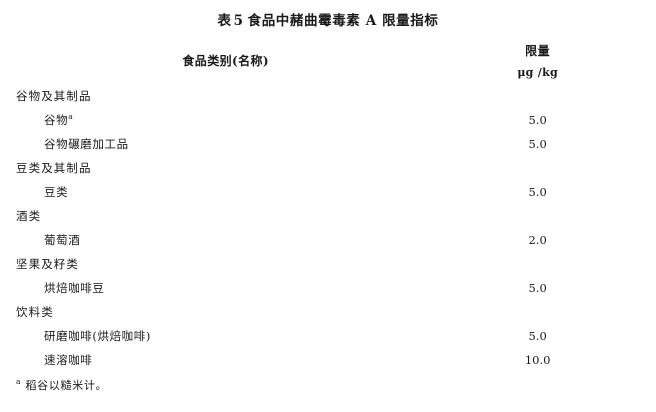 This screenshot has width=656, height=412. What do you see at coordinates (225, 240) in the screenshot?
I see `item-label-cell: 葡萄酒` at bounding box center [225, 240].